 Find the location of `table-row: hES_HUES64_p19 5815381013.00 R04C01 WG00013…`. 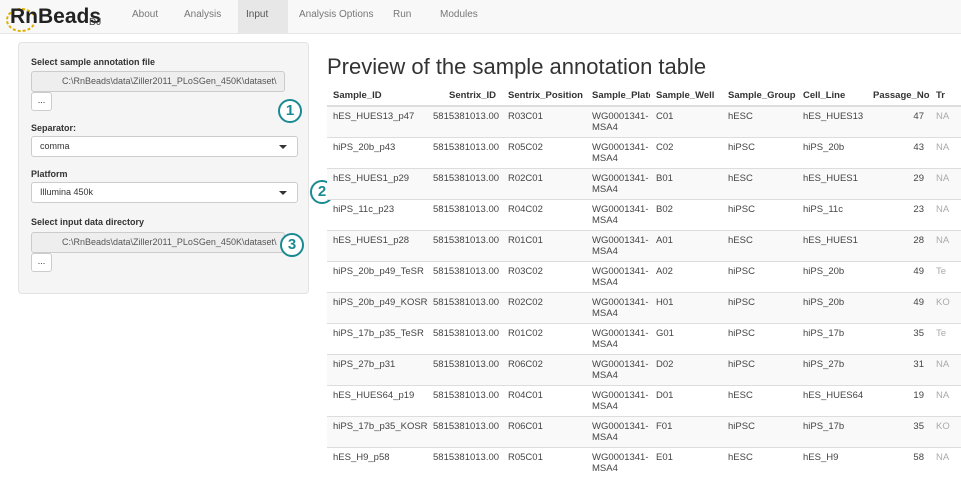

table-row: hES_HUES64_p19 5815381013.00 R04C01 WG00013… is located at coordinates (644, 401).